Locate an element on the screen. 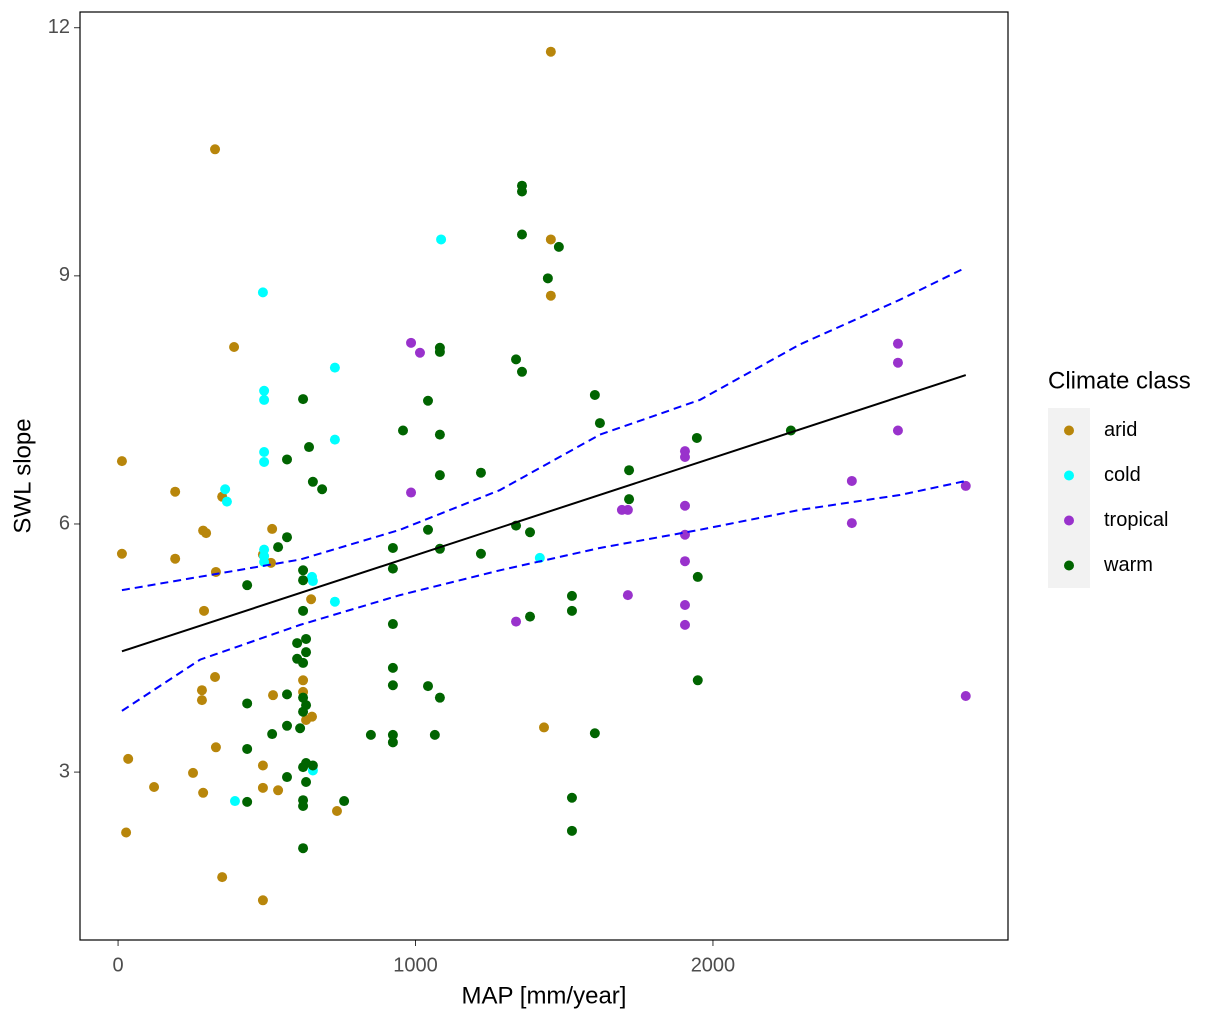 This screenshot has width=1221, height=1012. y-tick-label: 12 is located at coordinates (59, 27).